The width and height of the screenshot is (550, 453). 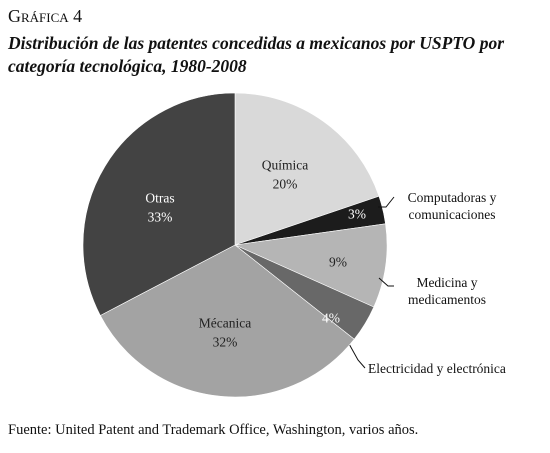 I want to click on slice-label: Mécanica, so click(x=225, y=323).